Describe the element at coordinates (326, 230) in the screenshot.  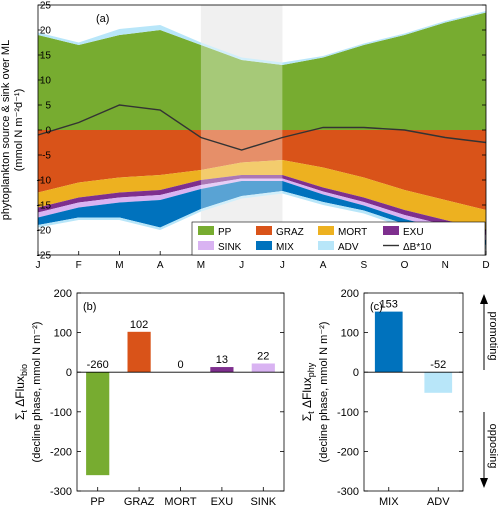
I see `legend-swatch-mort` at that location.